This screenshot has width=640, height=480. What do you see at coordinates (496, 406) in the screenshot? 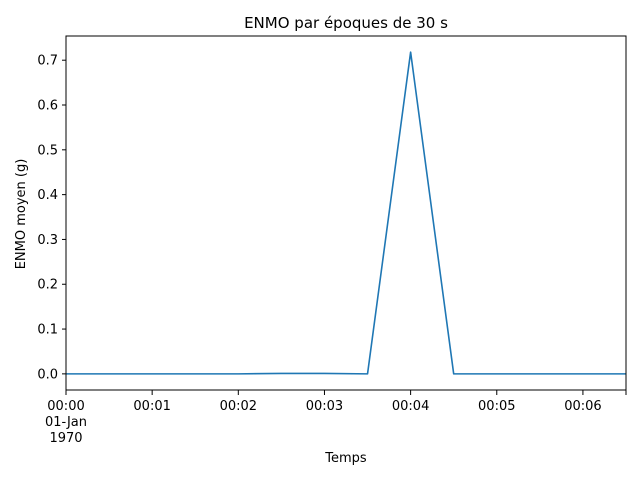
I see `x-tick-label: 00:05` at bounding box center [496, 406].